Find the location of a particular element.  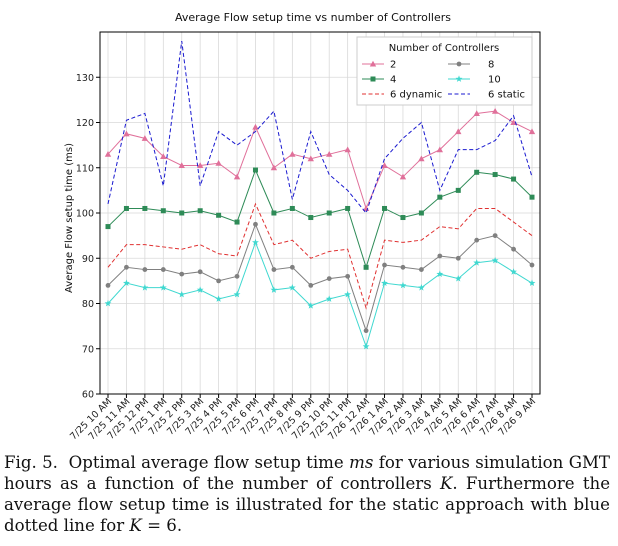

legend-entry: 4 is located at coordinates (379, 80).